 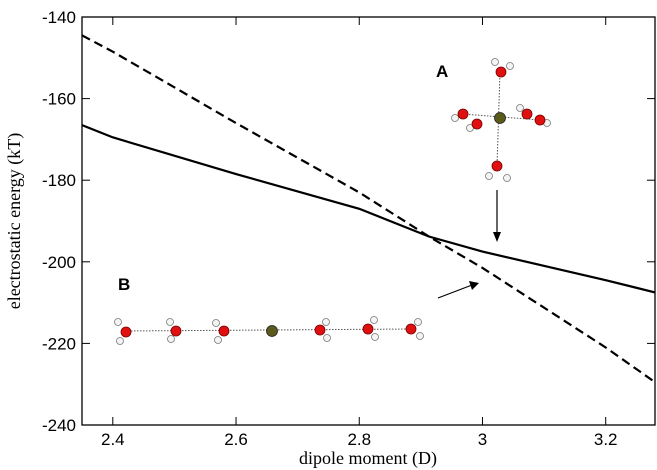 What do you see at coordinates (113, 439) in the screenshot?
I see `x-tick-label: 2.4` at bounding box center [113, 439].